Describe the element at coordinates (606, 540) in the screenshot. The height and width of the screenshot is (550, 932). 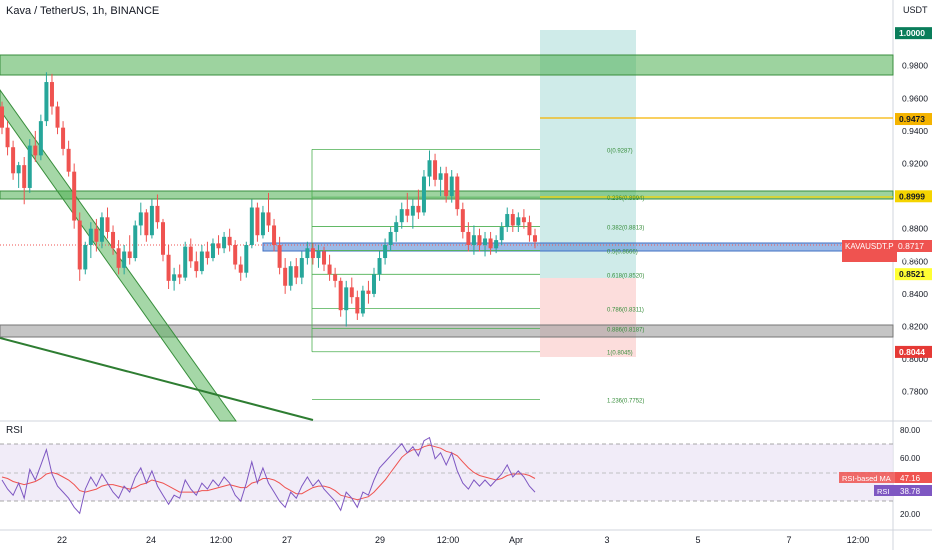
I see `time-label: 3` at that location.